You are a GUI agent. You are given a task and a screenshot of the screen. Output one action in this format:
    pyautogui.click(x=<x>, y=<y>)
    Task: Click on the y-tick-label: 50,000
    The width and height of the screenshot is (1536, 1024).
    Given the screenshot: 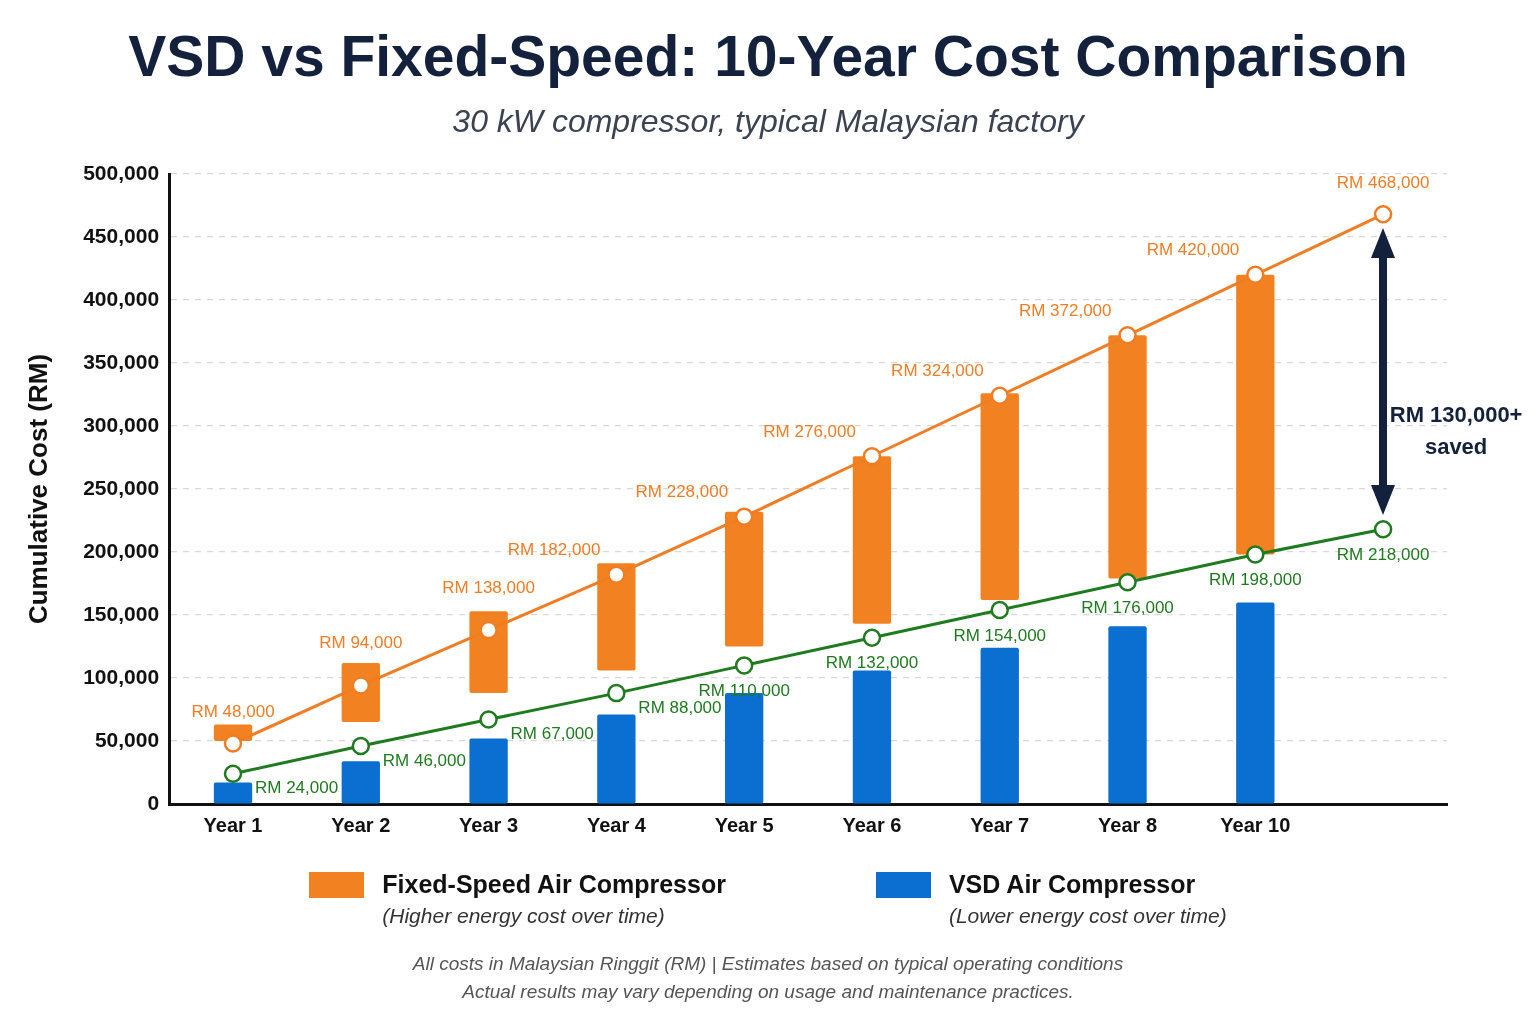 What is the action you would take?
    pyautogui.click(x=127, y=739)
    